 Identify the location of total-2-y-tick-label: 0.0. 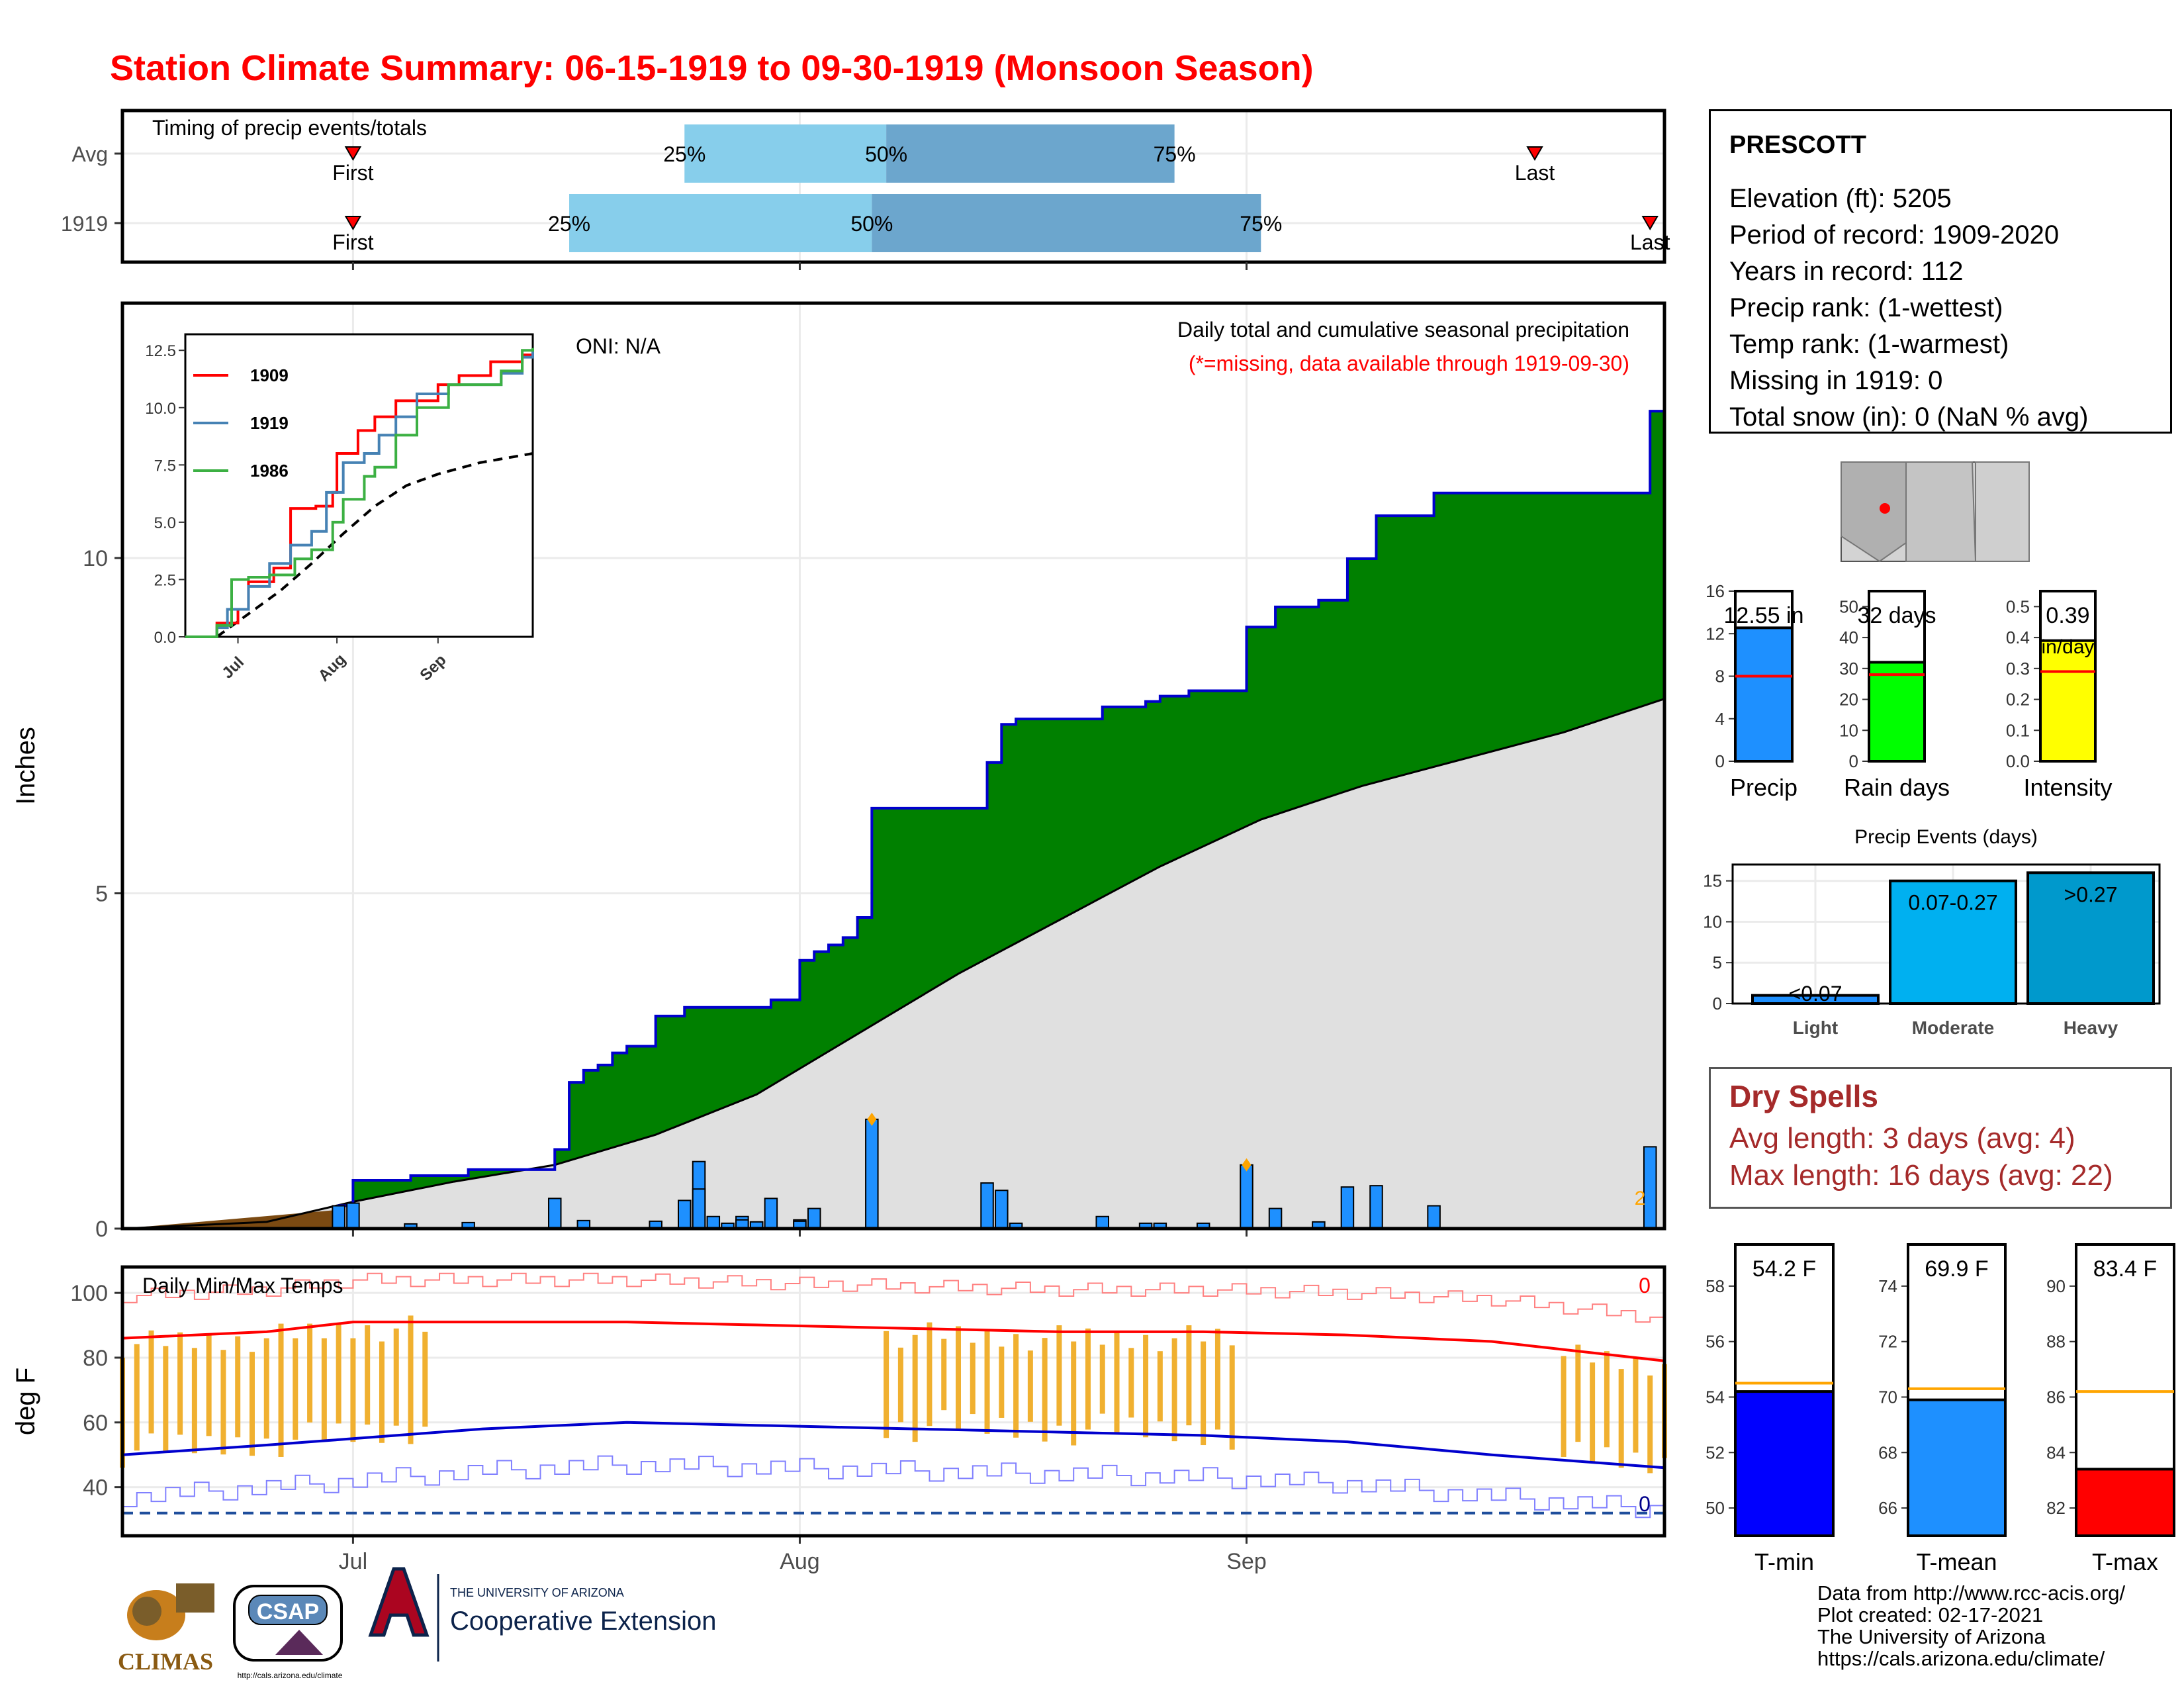
(2018, 761).